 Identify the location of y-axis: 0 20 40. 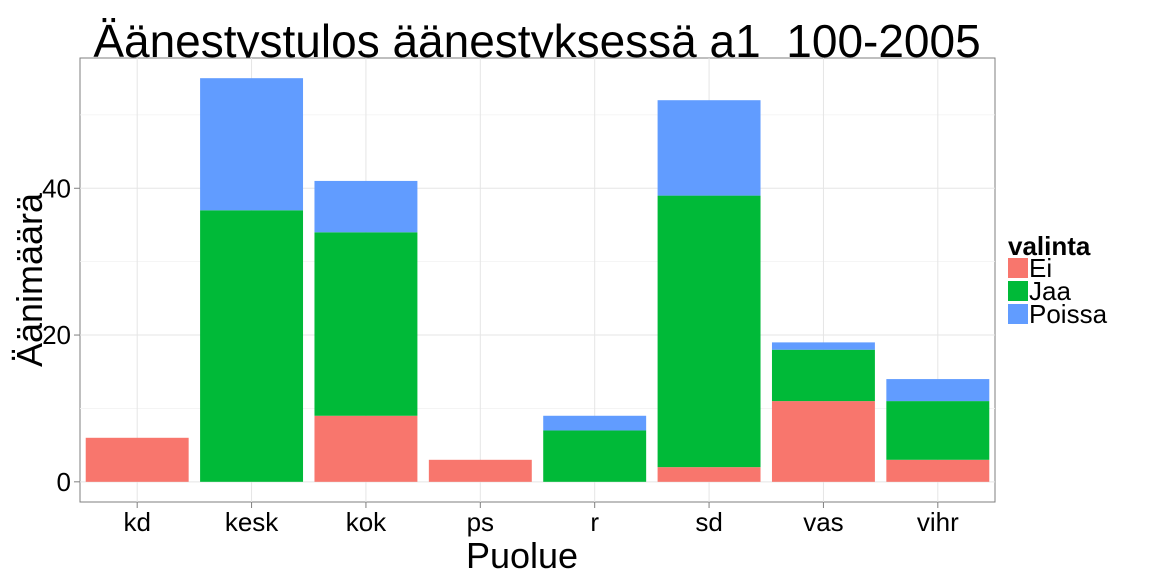
(61, 335).